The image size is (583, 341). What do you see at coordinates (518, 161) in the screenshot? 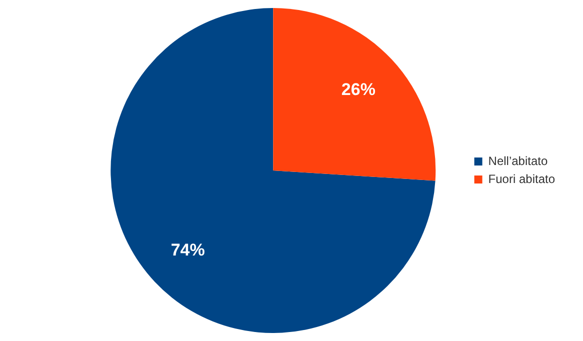
I see `legend-label: Nell’abitato` at bounding box center [518, 161].